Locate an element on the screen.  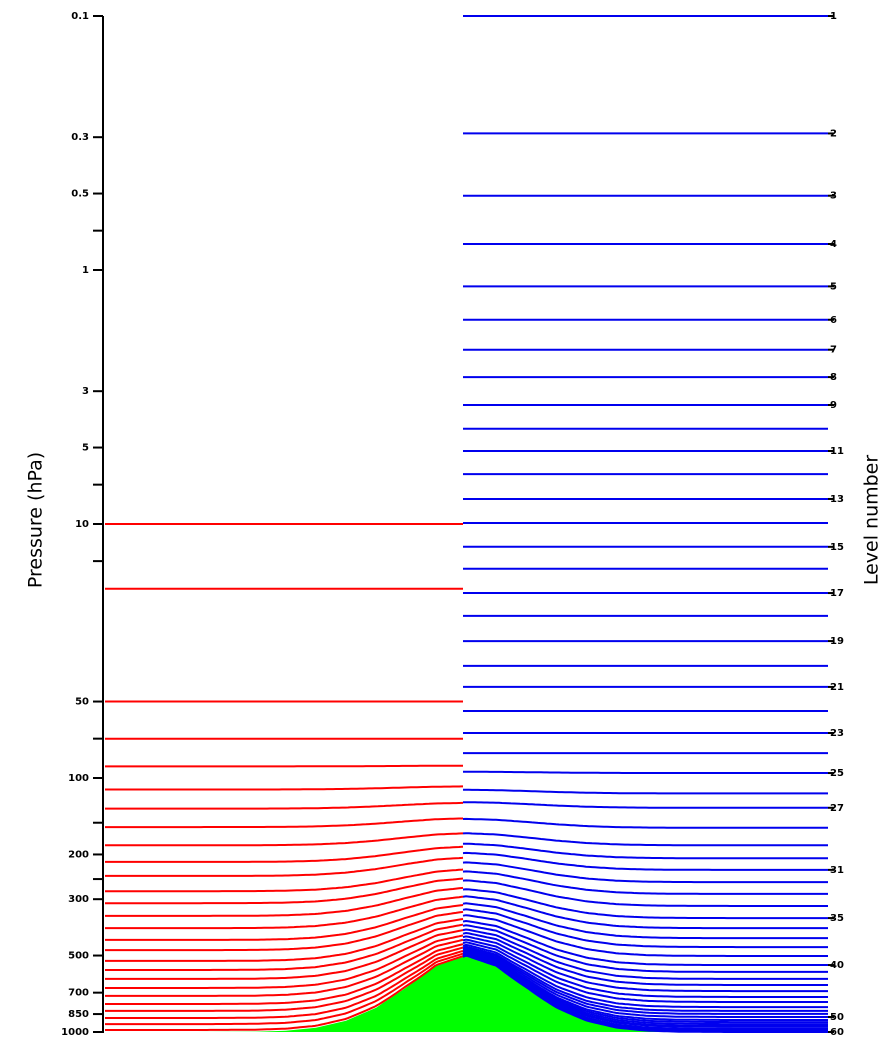
y2-tick-label: 40 is located at coordinates (837, 965).